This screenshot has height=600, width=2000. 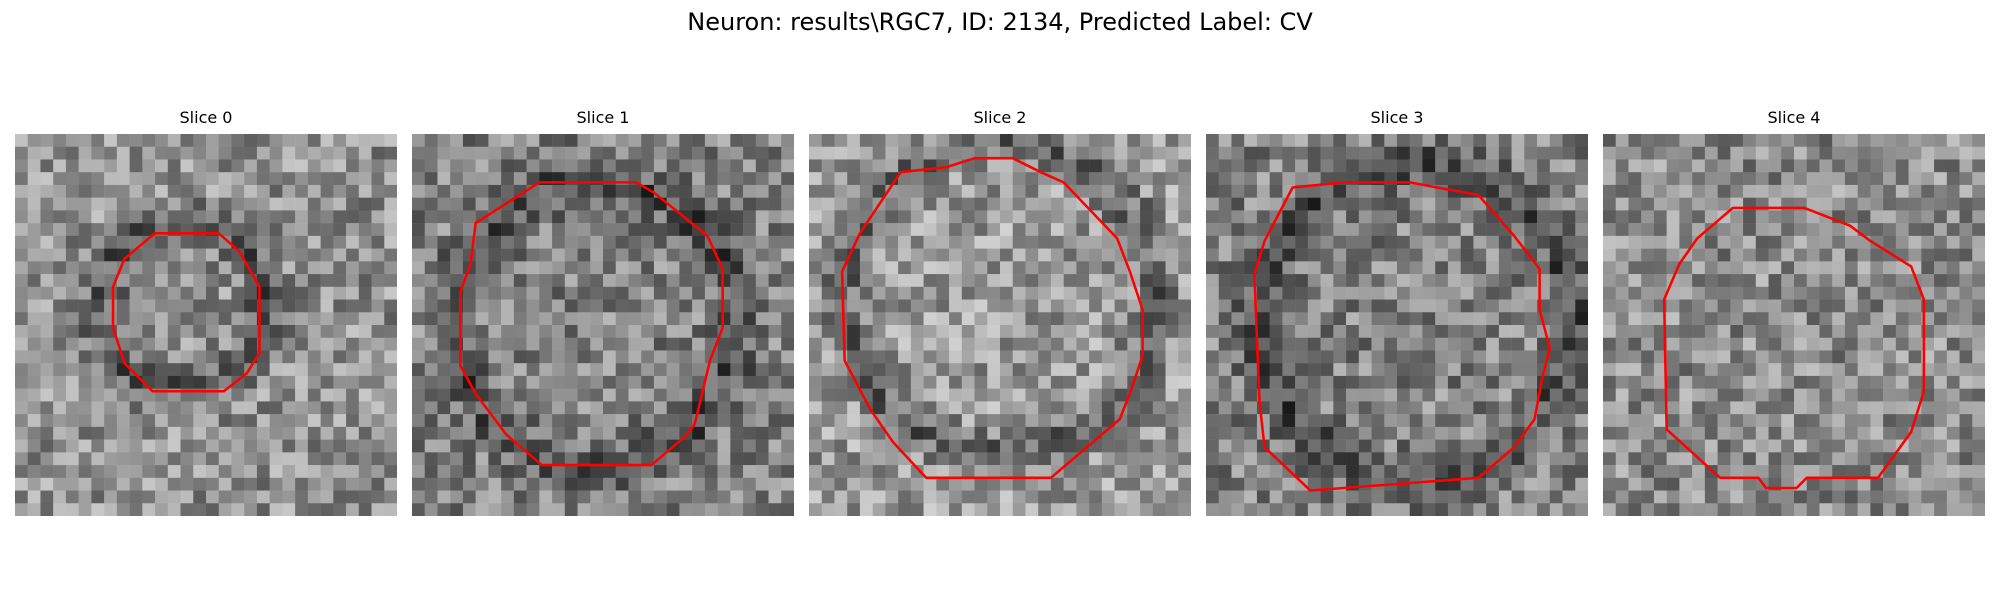 I want to click on slice-title: Slice 1, so click(x=603, y=117).